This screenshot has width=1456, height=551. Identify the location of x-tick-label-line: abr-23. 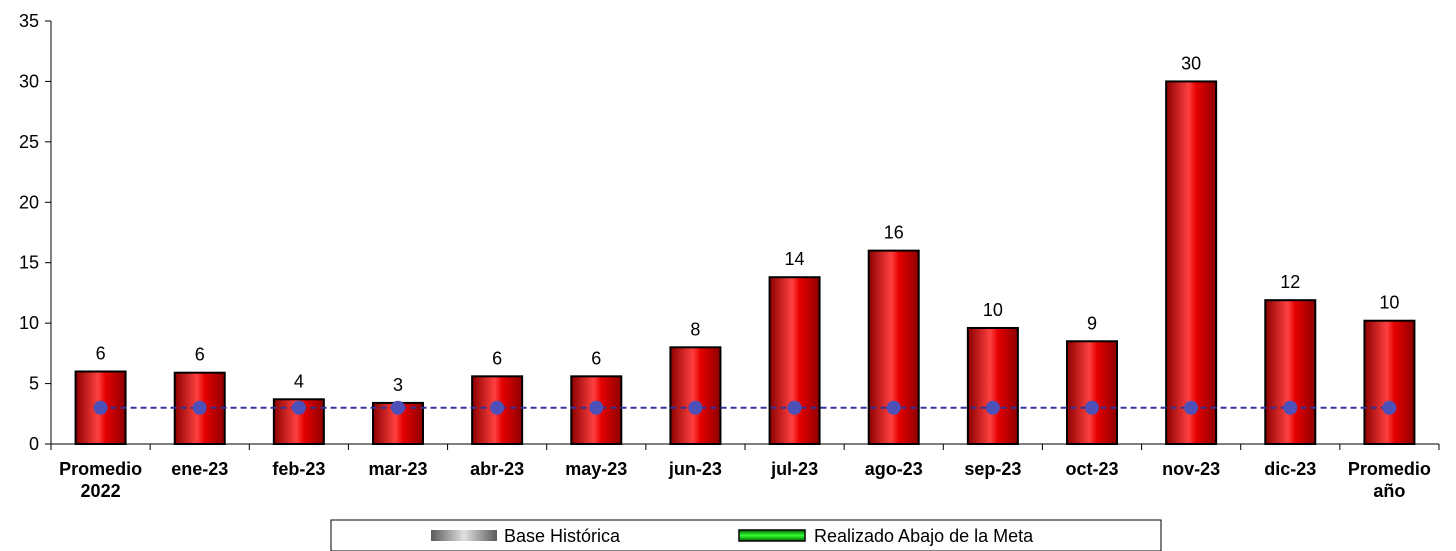
(497, 469).